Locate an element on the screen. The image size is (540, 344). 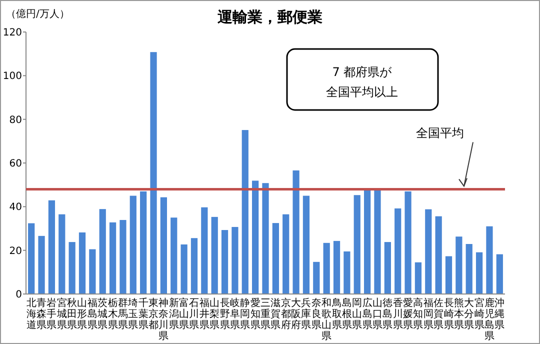
x-tick-label: 大阪府 is located at coordinates (296, 314).